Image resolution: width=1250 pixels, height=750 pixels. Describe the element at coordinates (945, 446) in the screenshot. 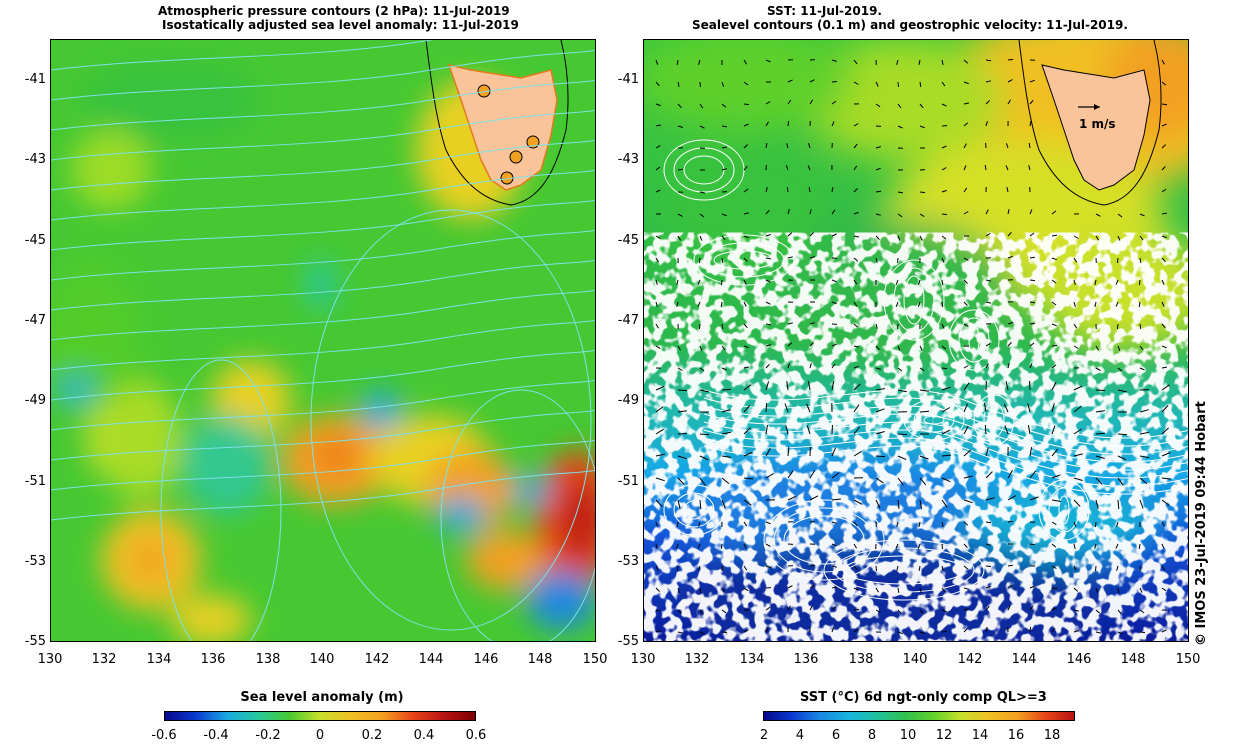

I see `sealevel-contour-line` at that location.